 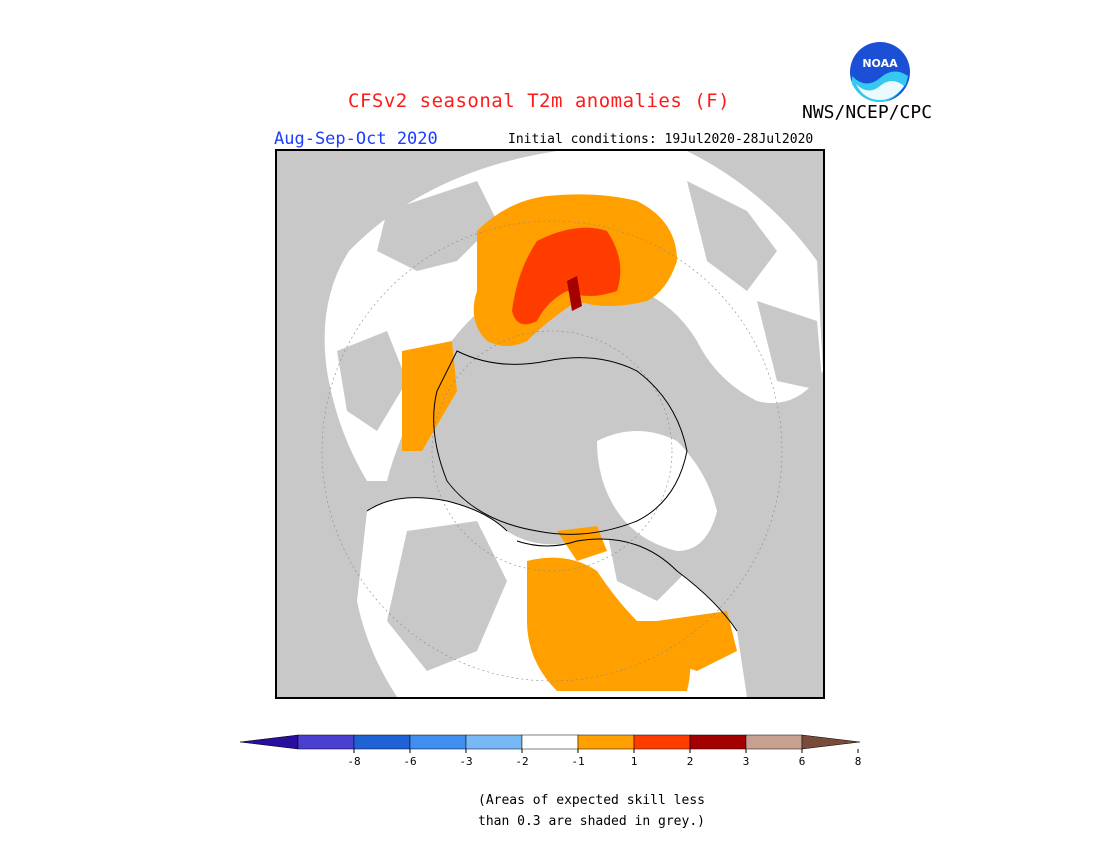 I want to click on colorbar-tick-label: 1, so click(x=634, y=761).